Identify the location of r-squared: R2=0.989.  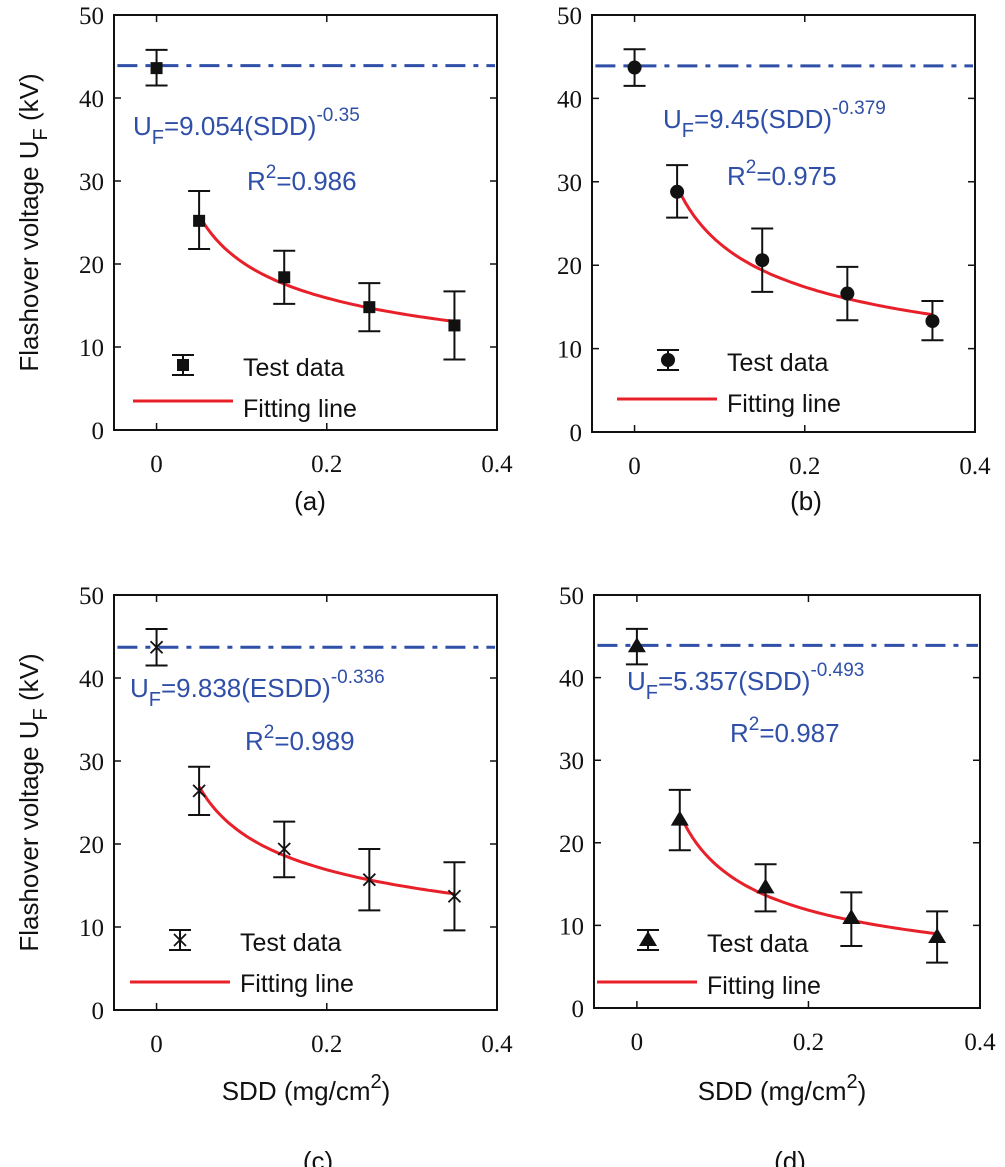
(300, 739).